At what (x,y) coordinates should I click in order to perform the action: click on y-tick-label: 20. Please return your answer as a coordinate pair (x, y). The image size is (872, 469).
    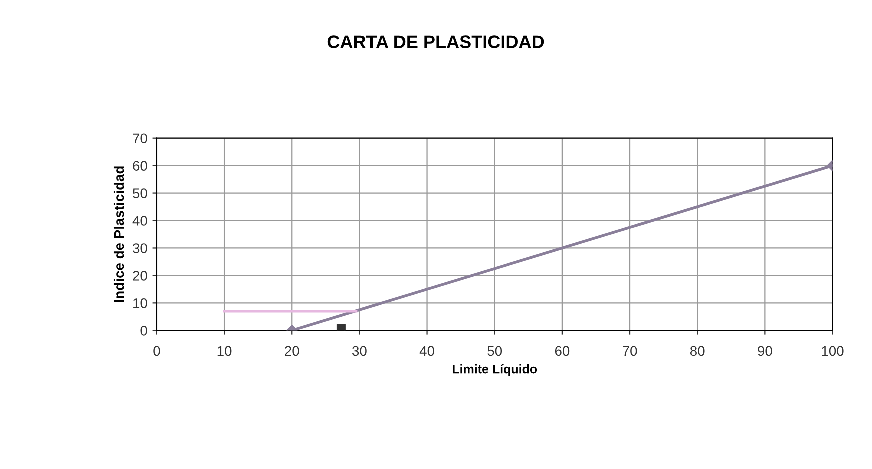
    Looking at the image, I should click on (140, 276).